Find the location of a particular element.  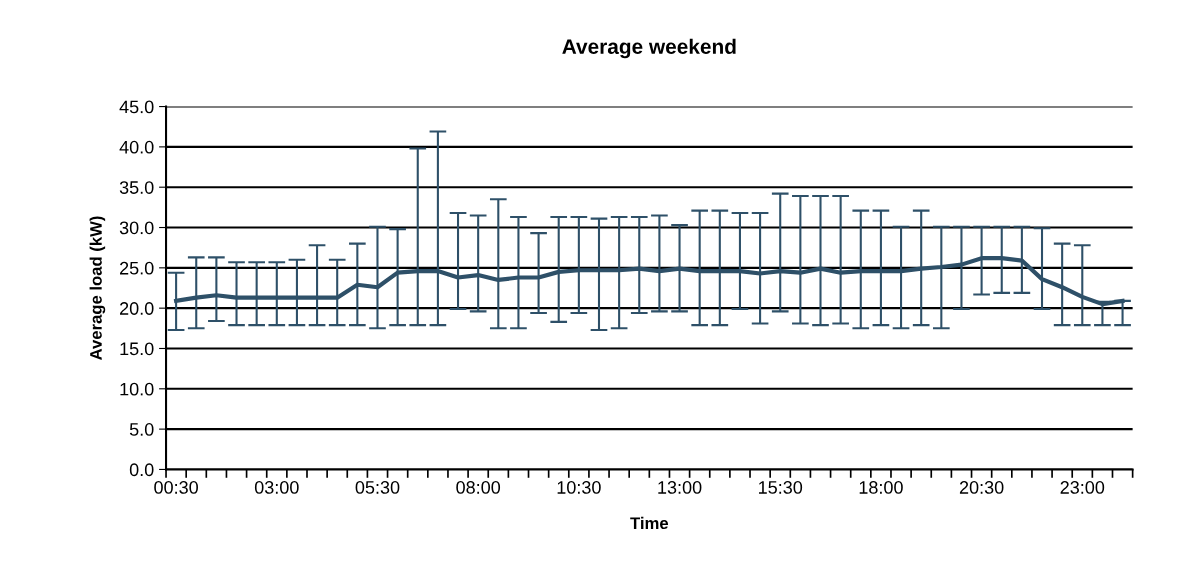

x-tick-label: 20:30 is located at coordinates (981, 487).